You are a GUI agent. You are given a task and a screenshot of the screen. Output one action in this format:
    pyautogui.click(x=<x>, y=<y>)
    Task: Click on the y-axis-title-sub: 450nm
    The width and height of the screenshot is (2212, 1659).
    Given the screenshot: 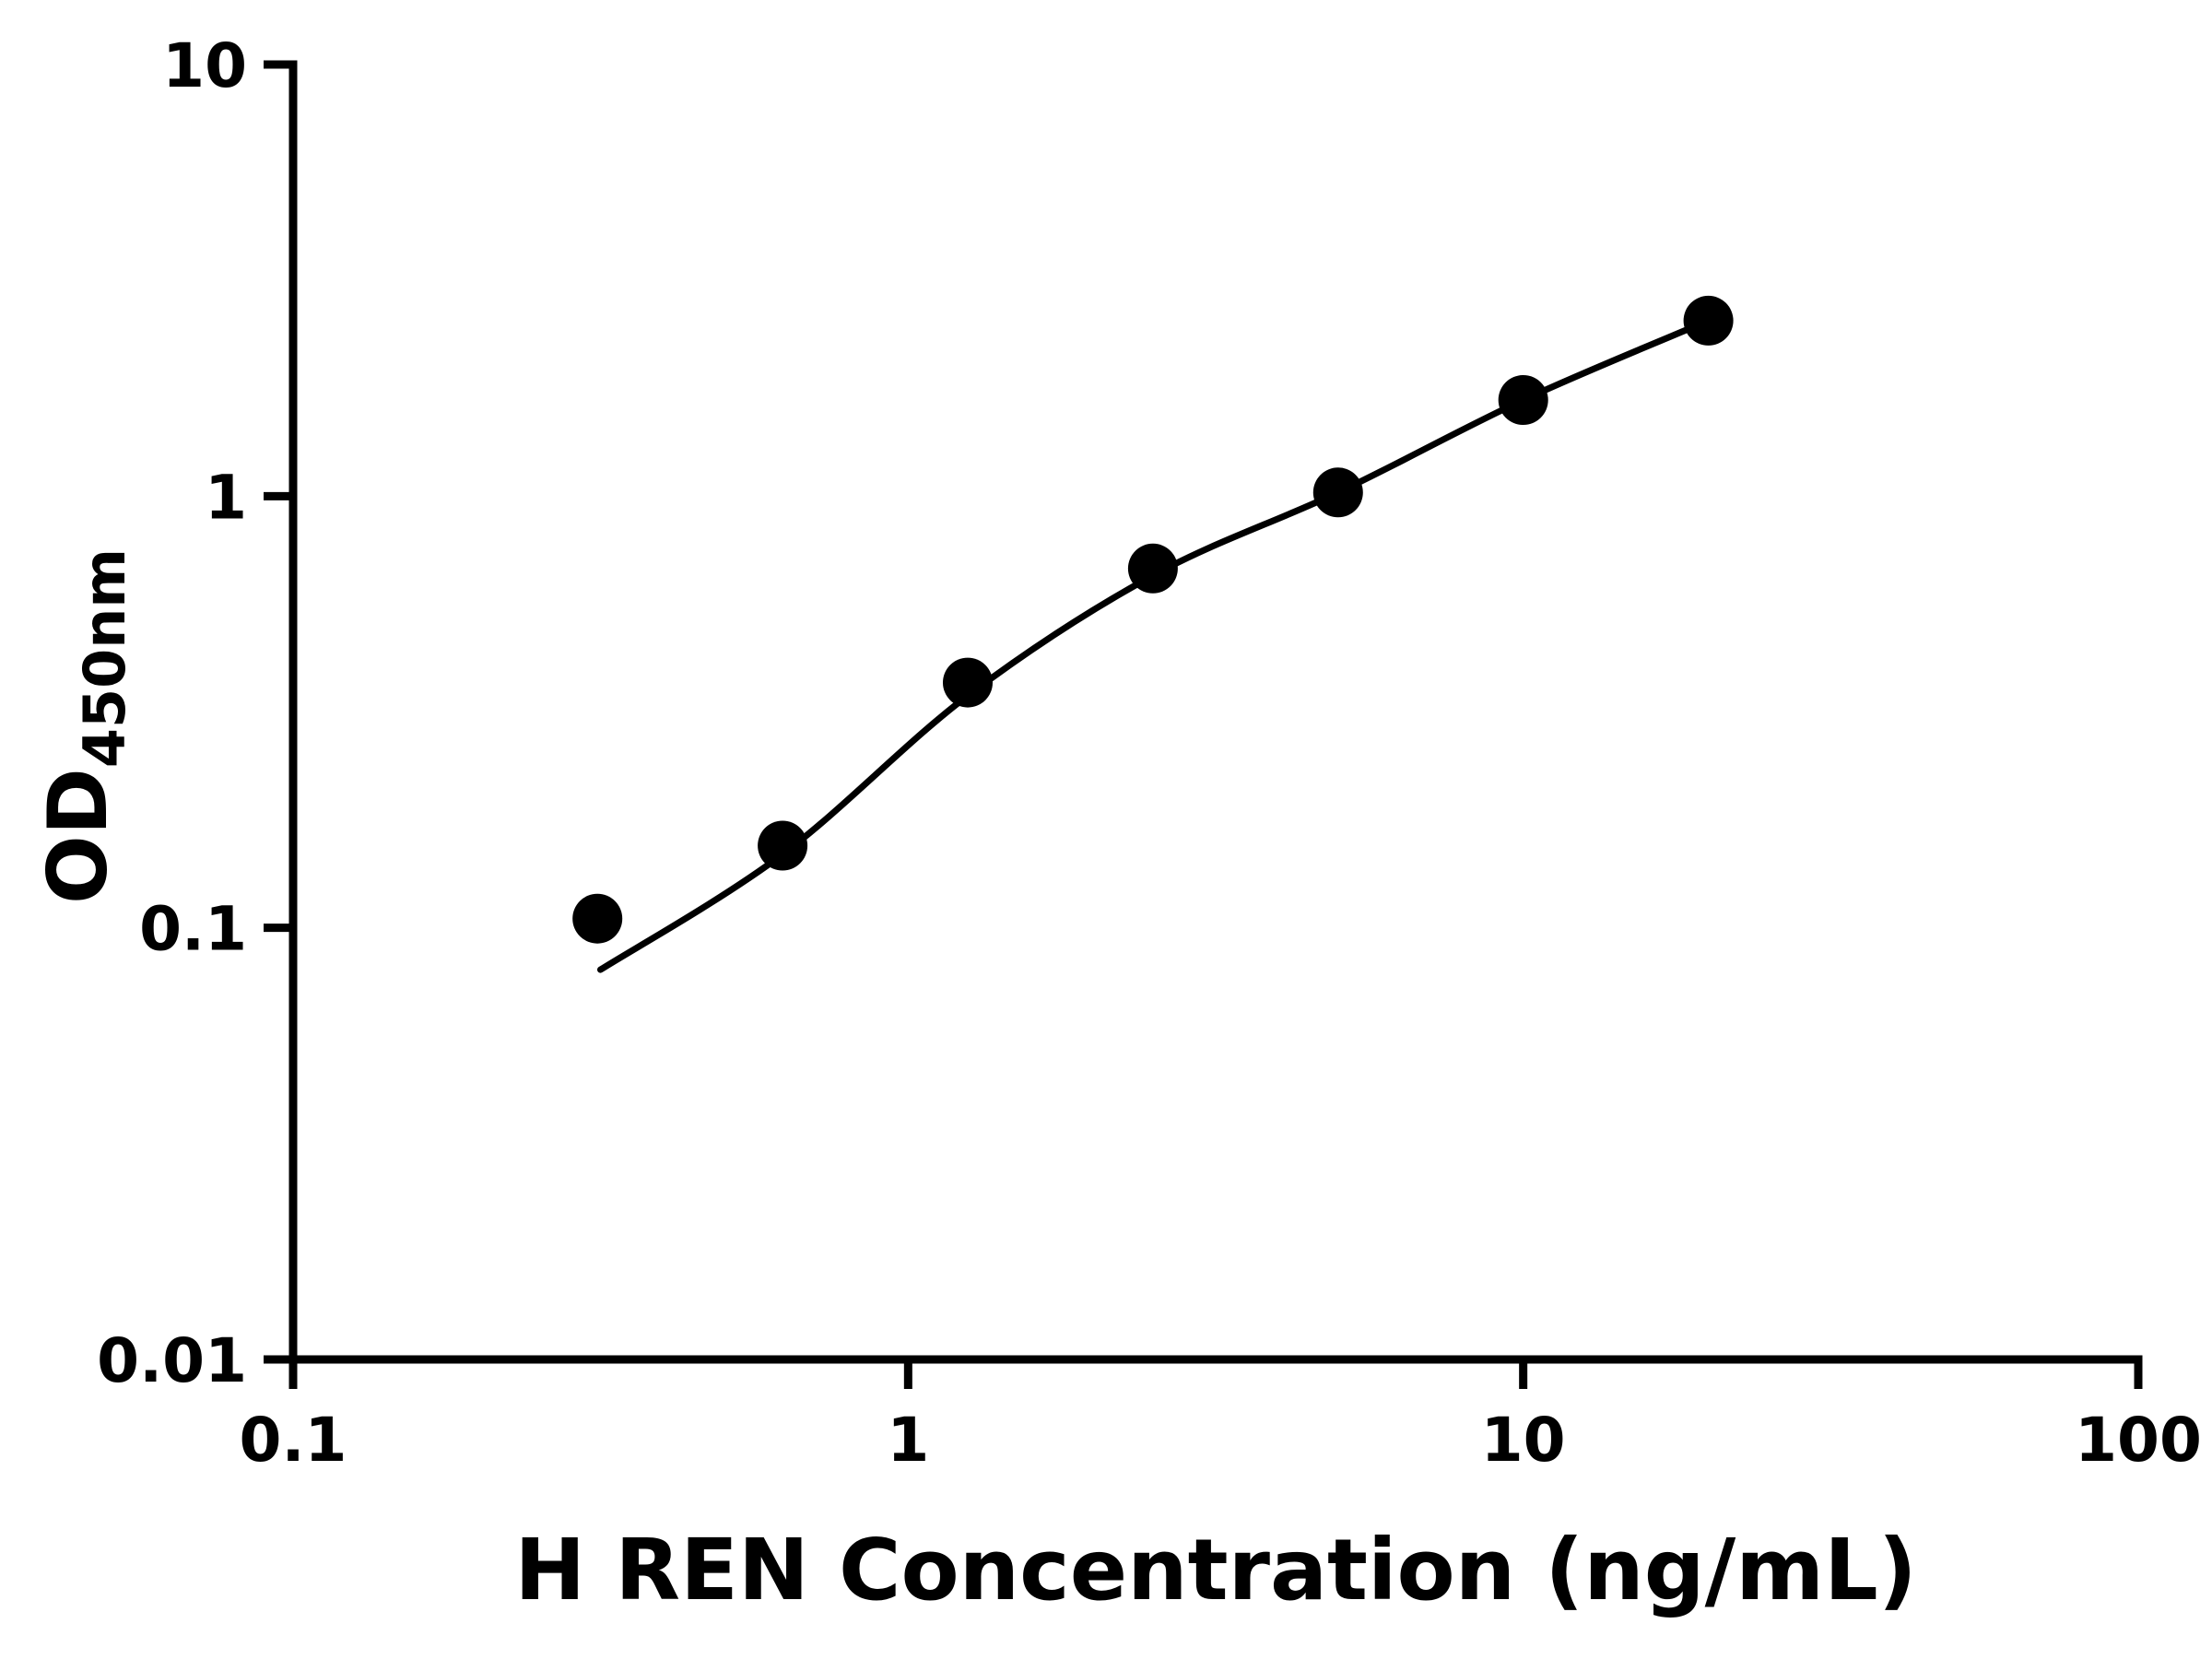 What is the action you would take?
    pyautogui.click(x=104, y=658)
    